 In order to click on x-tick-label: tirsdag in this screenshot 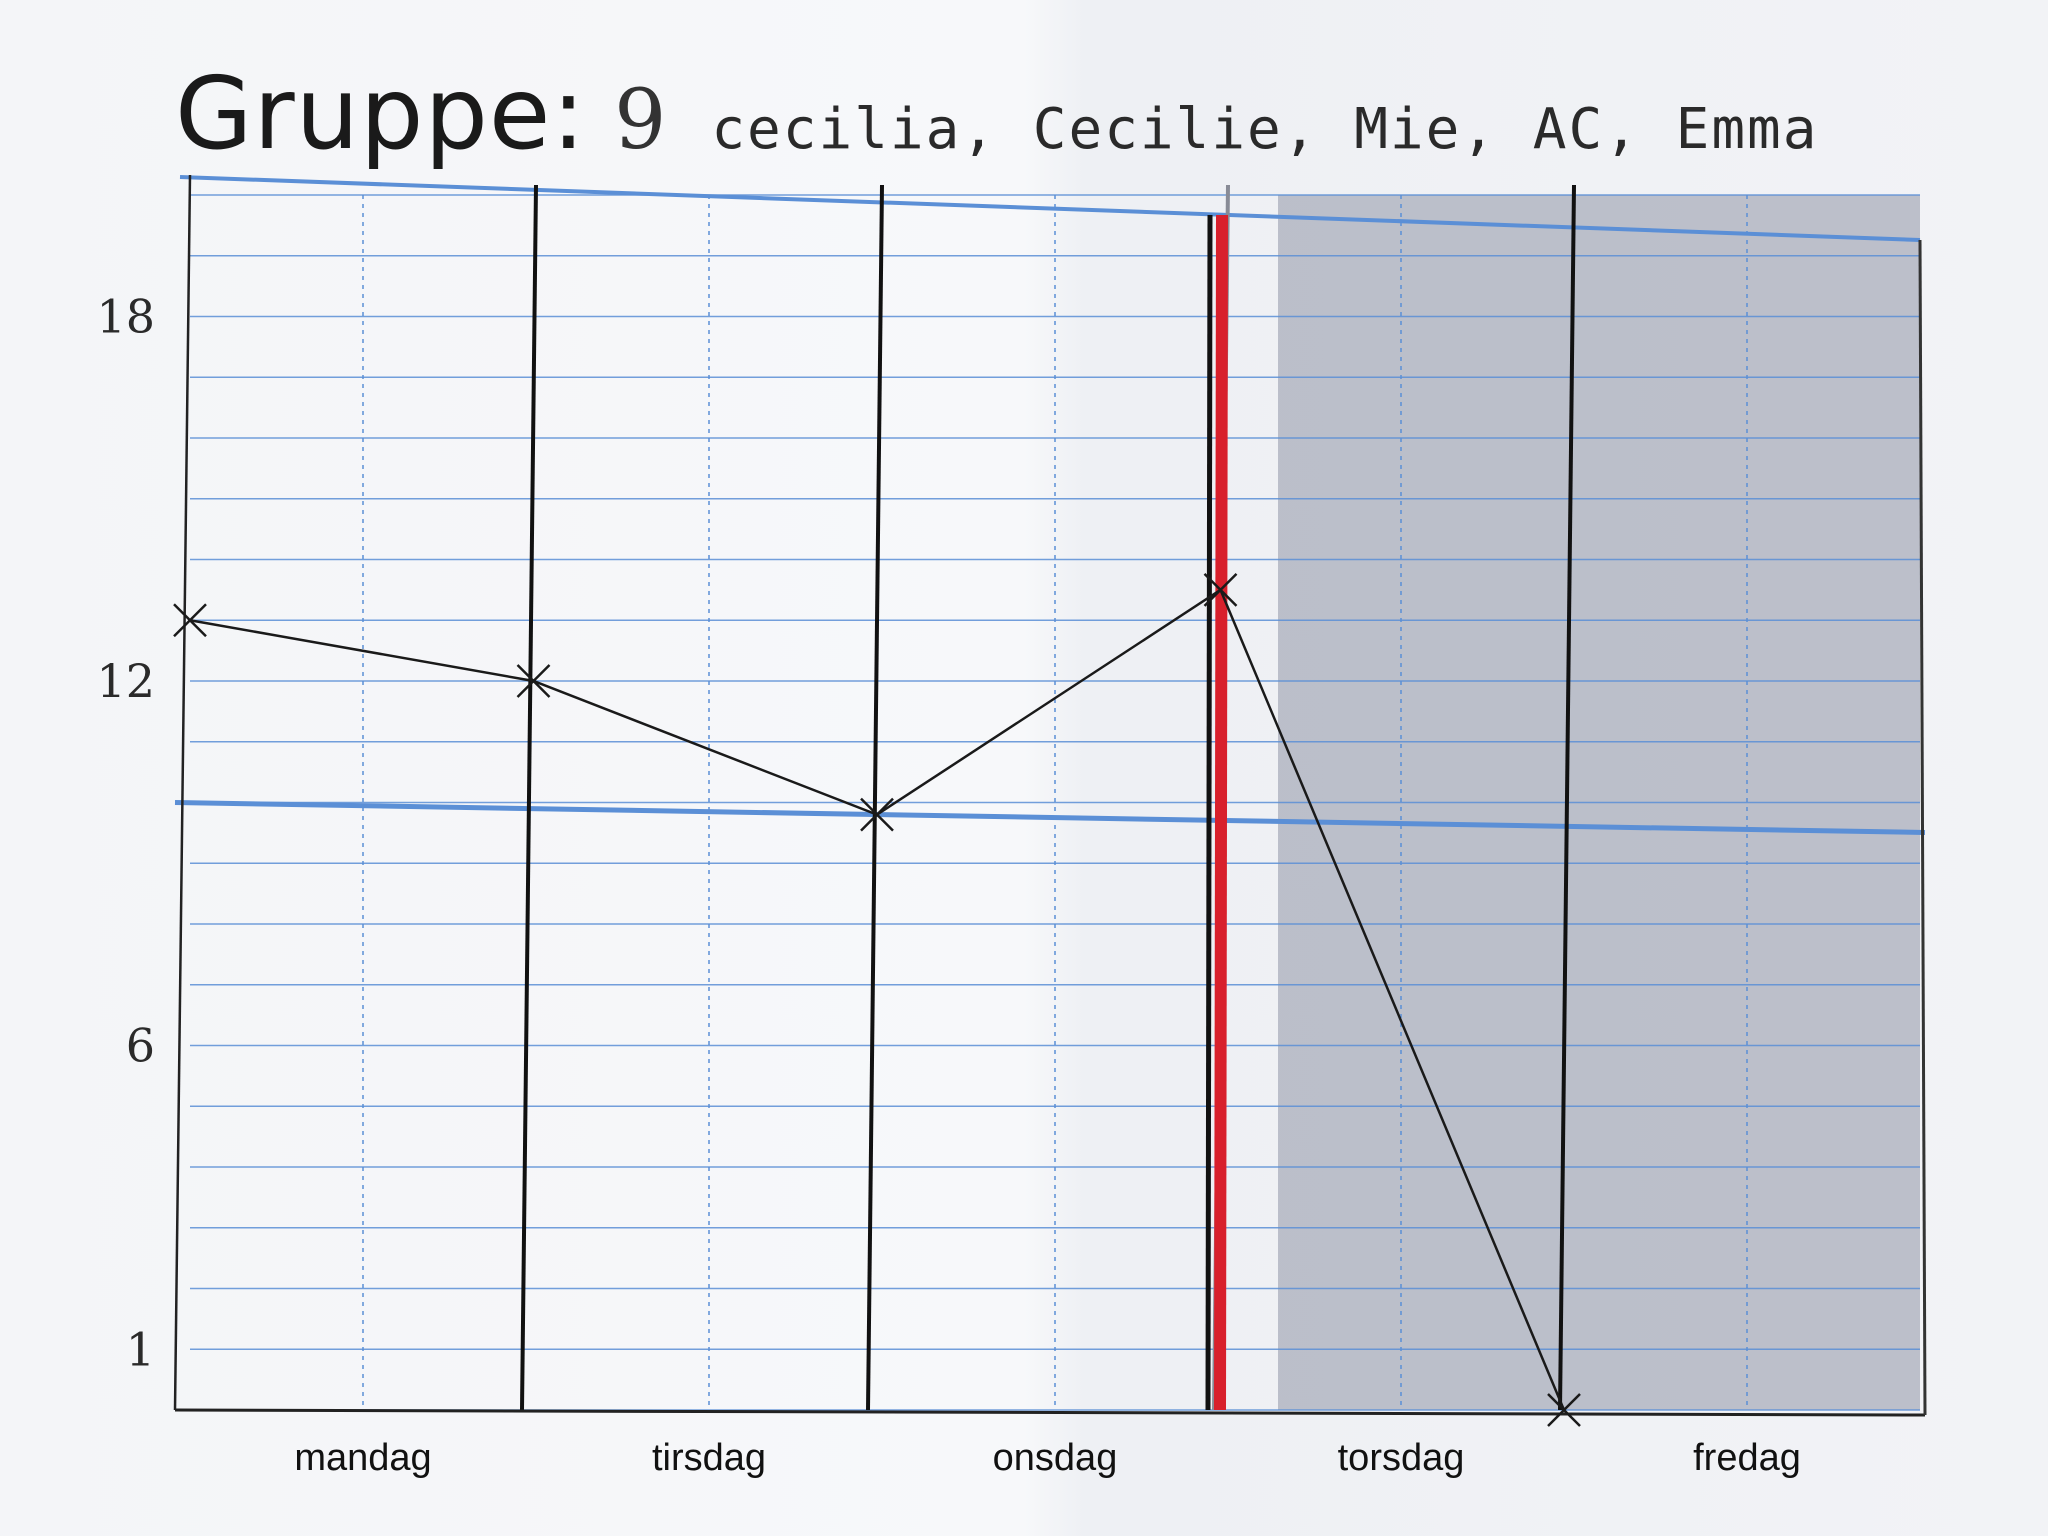, I will do `click(709, 1458)`.